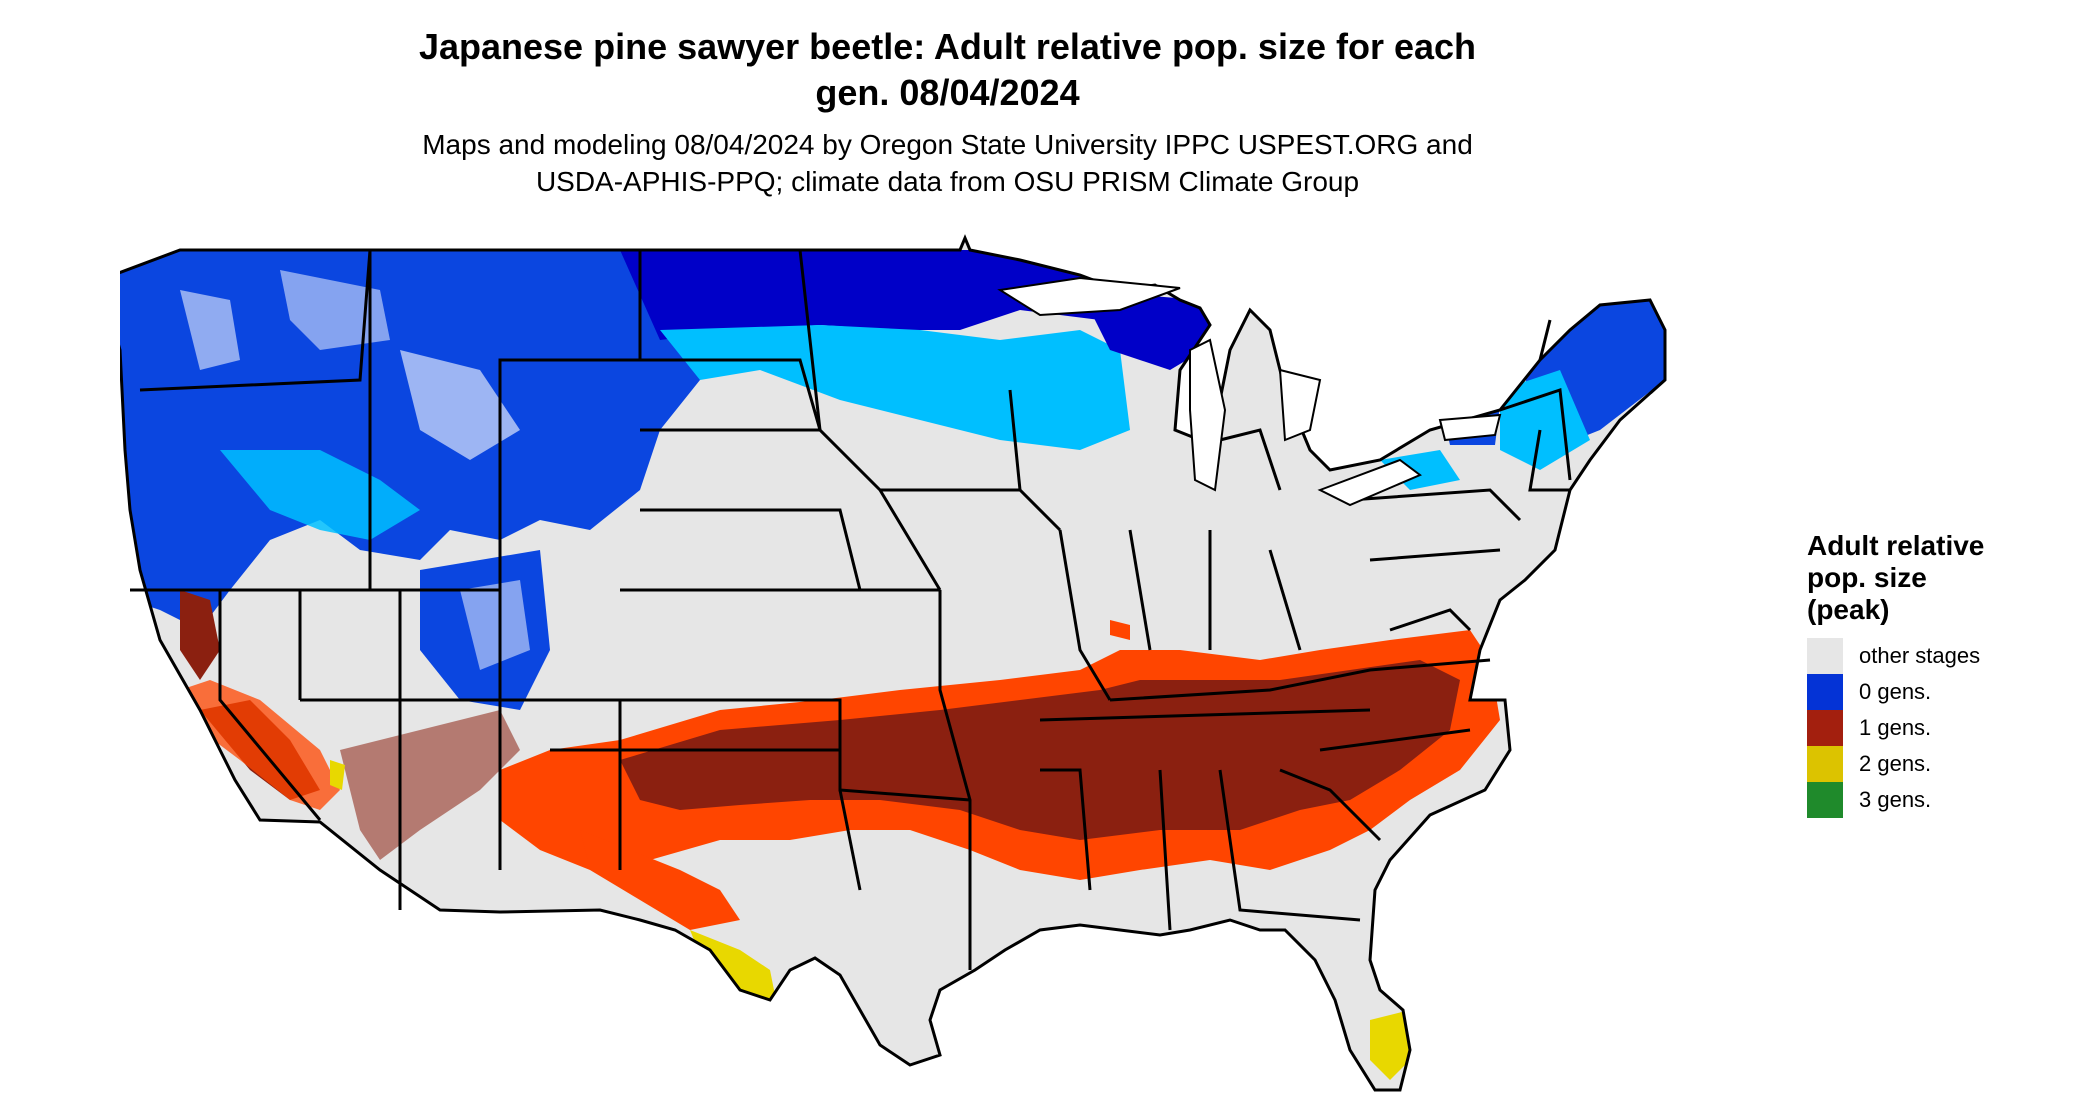  I want to click on gen1-arizona-streaks, so click(430, 785).